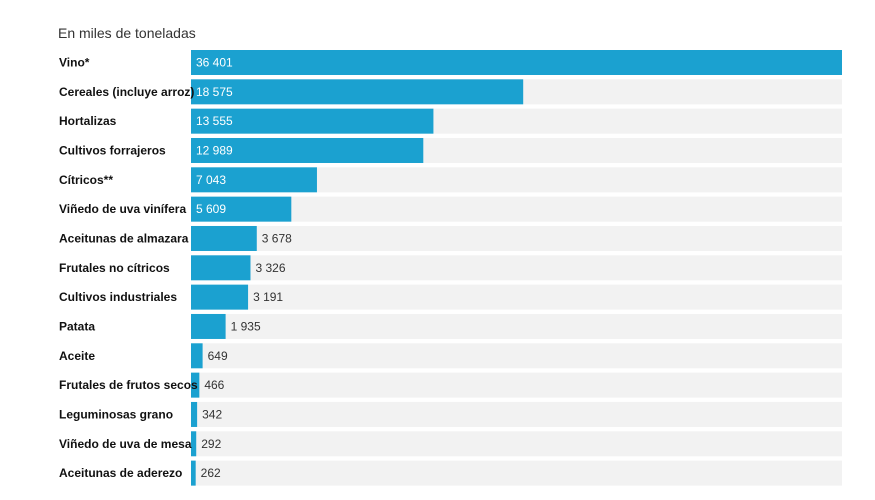 The height and width of the screenshot is (500, 875). I want to click on value-label: 649, so click(218, 356).